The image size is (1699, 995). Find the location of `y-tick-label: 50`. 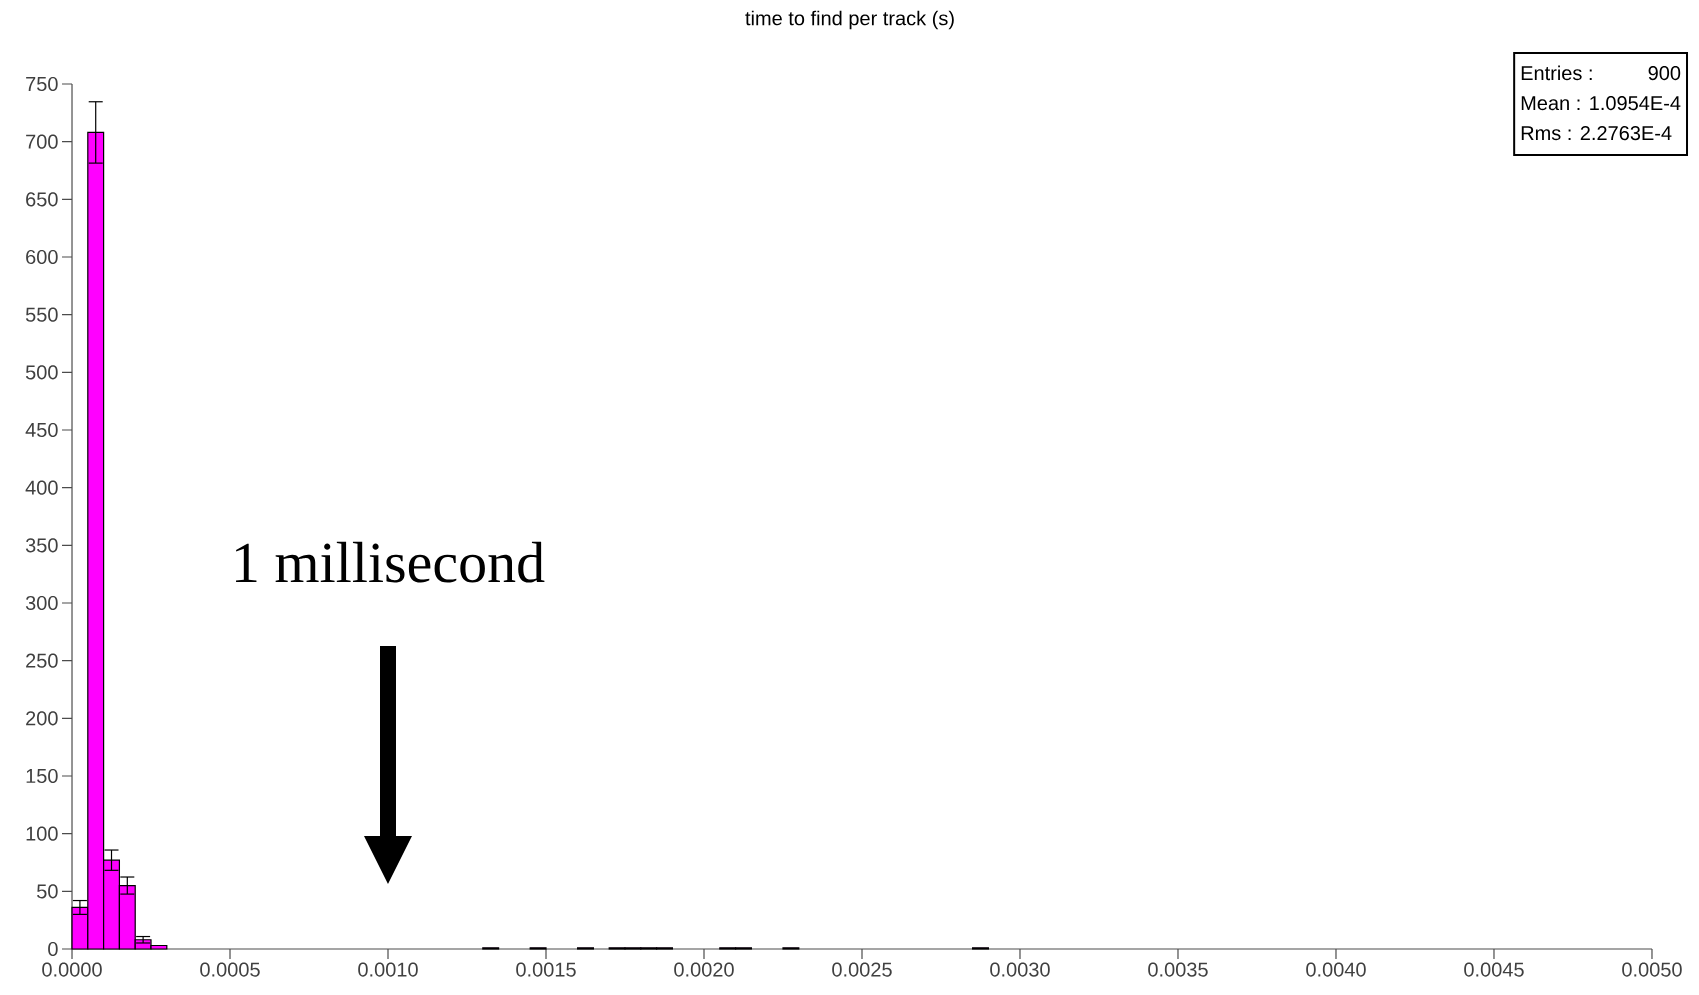

y-tick-label: 50 is located at coordinates (47, 891).